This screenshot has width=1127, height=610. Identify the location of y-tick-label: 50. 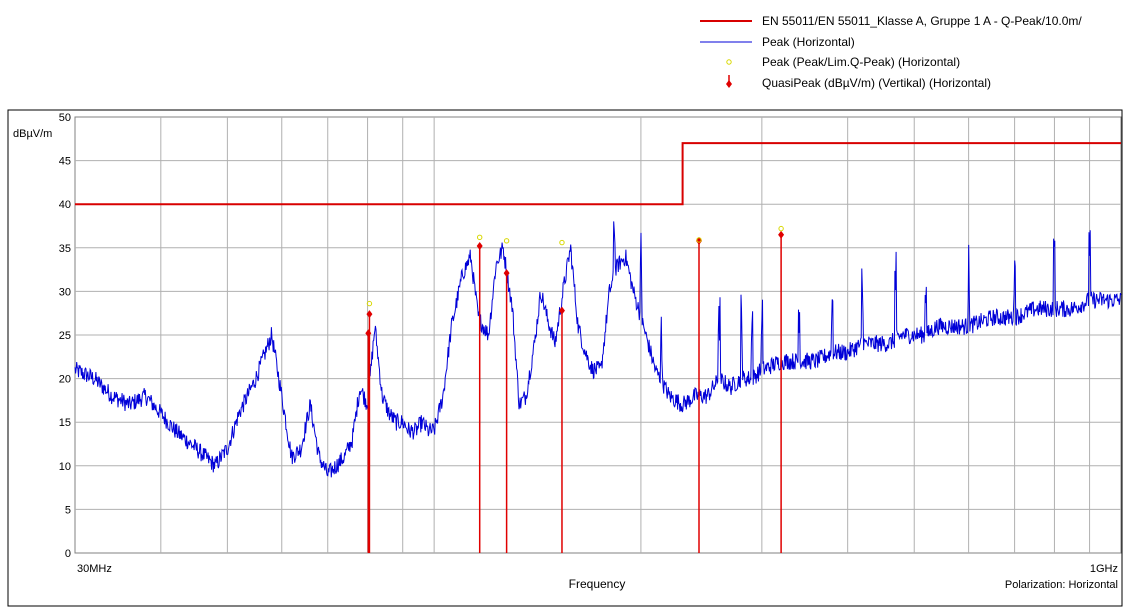
(65, 118).